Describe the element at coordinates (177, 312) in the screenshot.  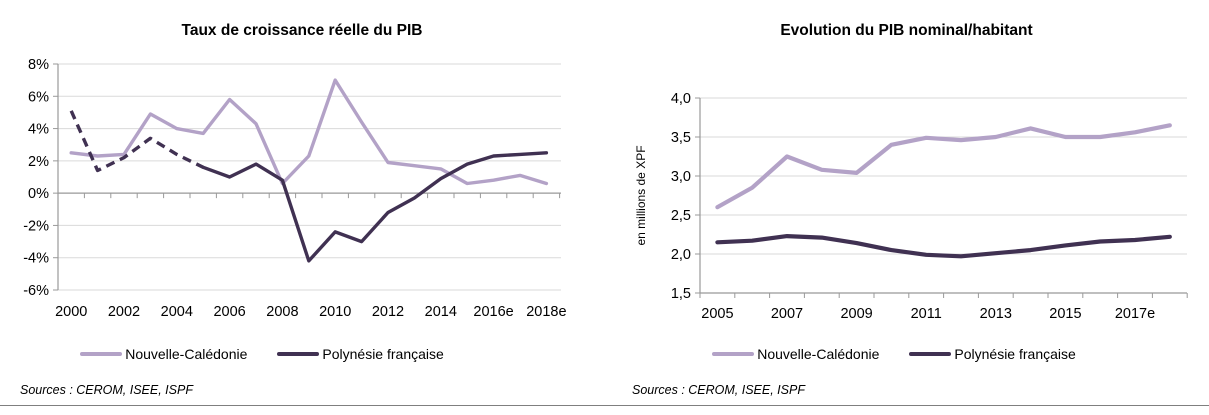
I see `x-tick-label: 2004` at that location.